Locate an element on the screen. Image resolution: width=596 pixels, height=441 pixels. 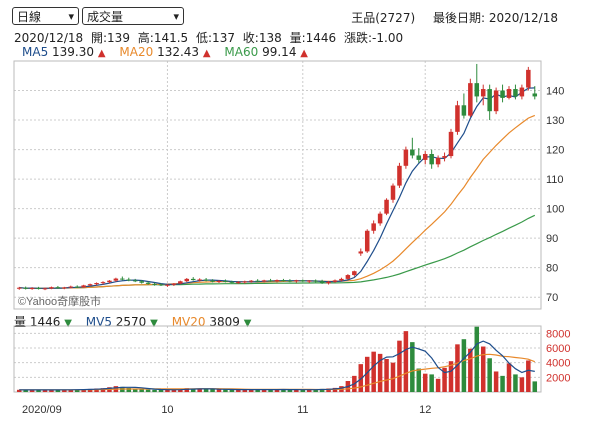
indicator-select: 成交量 ▾ is located at coordinates (133, 16).